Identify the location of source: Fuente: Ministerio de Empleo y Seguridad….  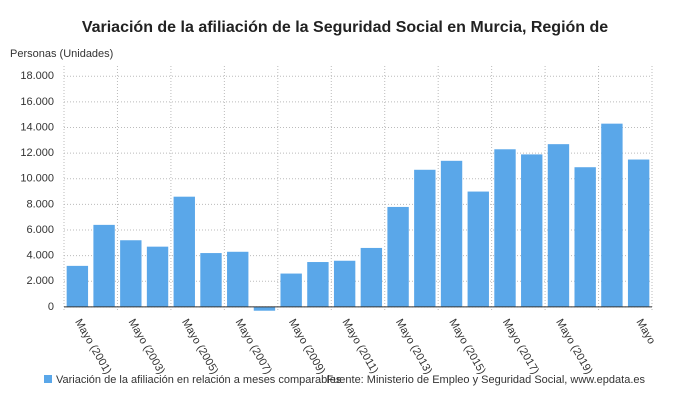
(485, 380).